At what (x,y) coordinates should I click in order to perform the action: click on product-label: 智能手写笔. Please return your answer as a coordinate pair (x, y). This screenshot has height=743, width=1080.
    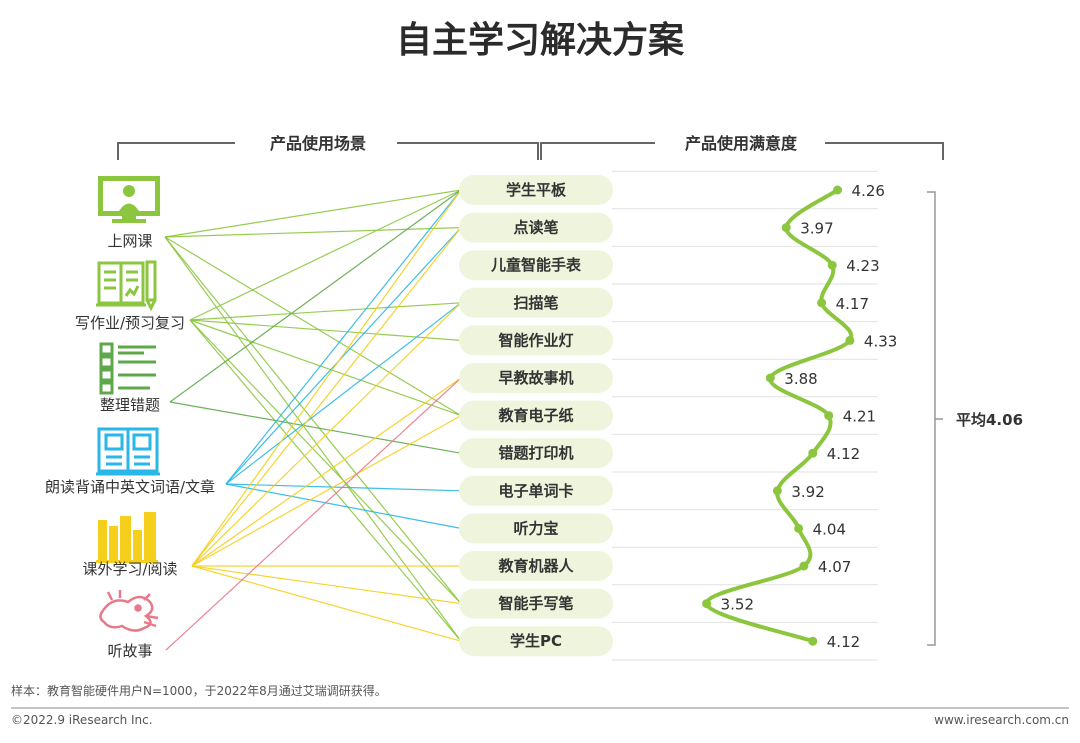
    Looking at the image, I should click on (535, 604).